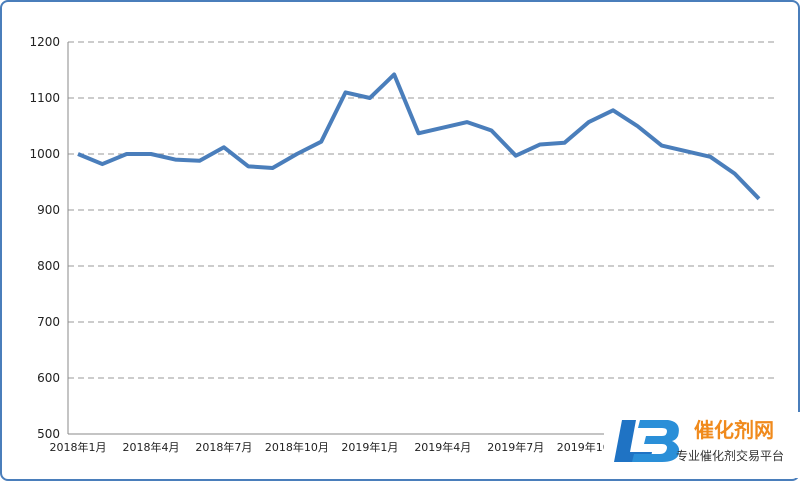 The width and height of the screenshot is (800, 481). What do you see at coordinates (223, 447) in the screenshot?
I see `x-tick-label: 2018年7月` at bounding box center [223, 447].